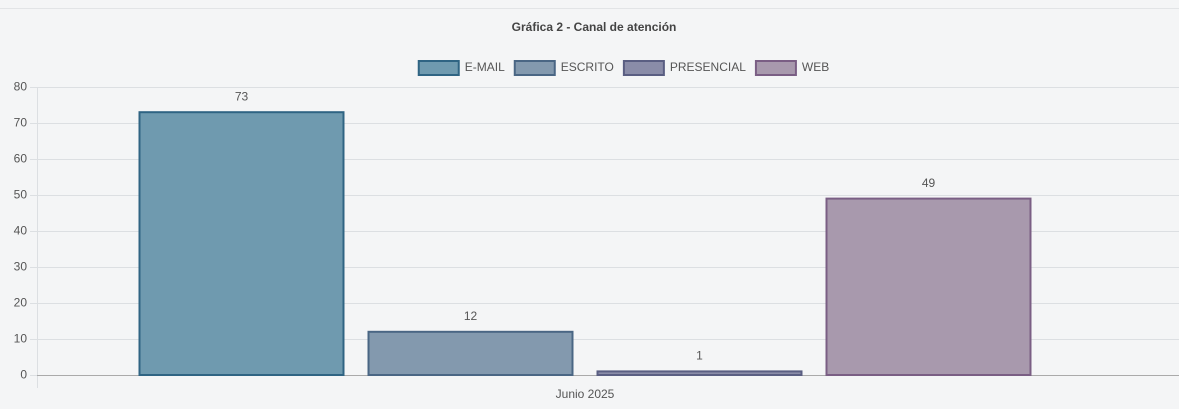 This screenshot has height=409, width=1179. I want to click on legend-label: PRESENCIAL, so click(708, 67).